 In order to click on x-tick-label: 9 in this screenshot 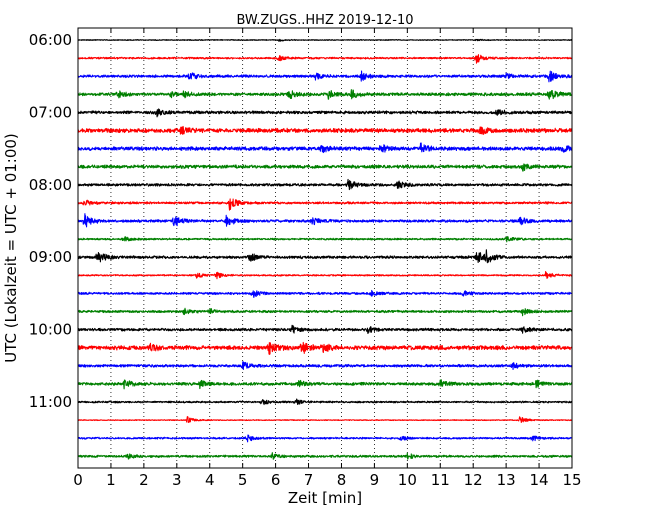, I will do `click(375, 480)`.